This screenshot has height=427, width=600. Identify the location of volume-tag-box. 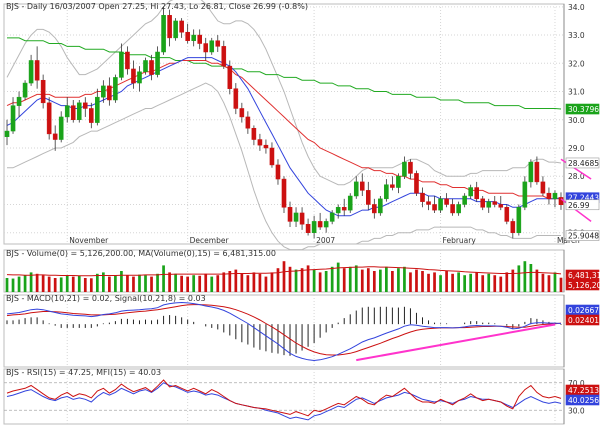
(582, 285).